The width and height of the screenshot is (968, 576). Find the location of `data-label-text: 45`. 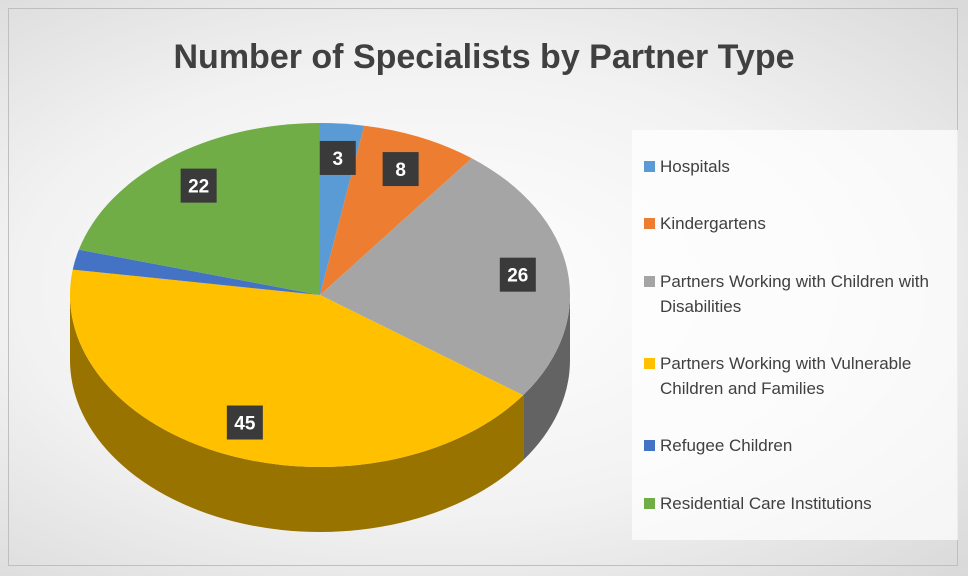

data-label-text: 45 is located at coordinates (245, 424).